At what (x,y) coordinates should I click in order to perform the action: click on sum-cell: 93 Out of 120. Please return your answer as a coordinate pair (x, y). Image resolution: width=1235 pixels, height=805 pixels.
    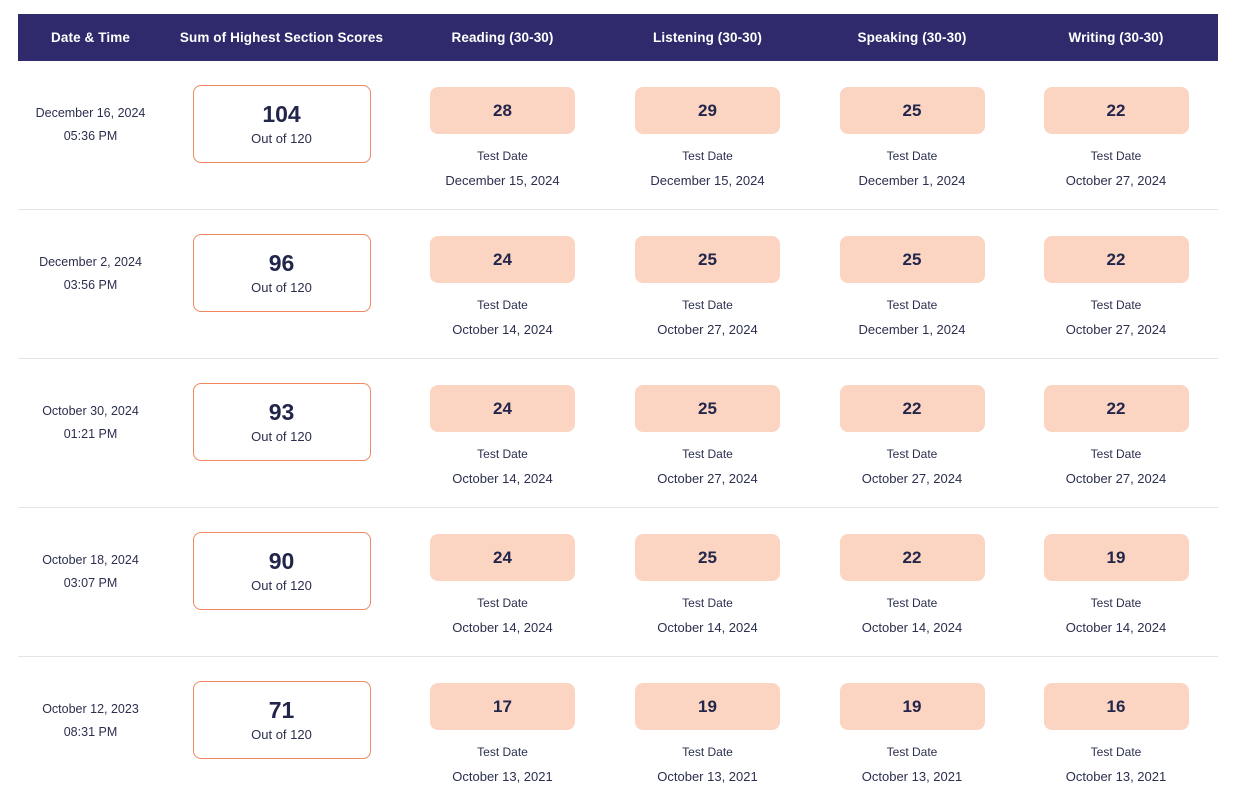
    Looking at the image, I should click on (281, 422).